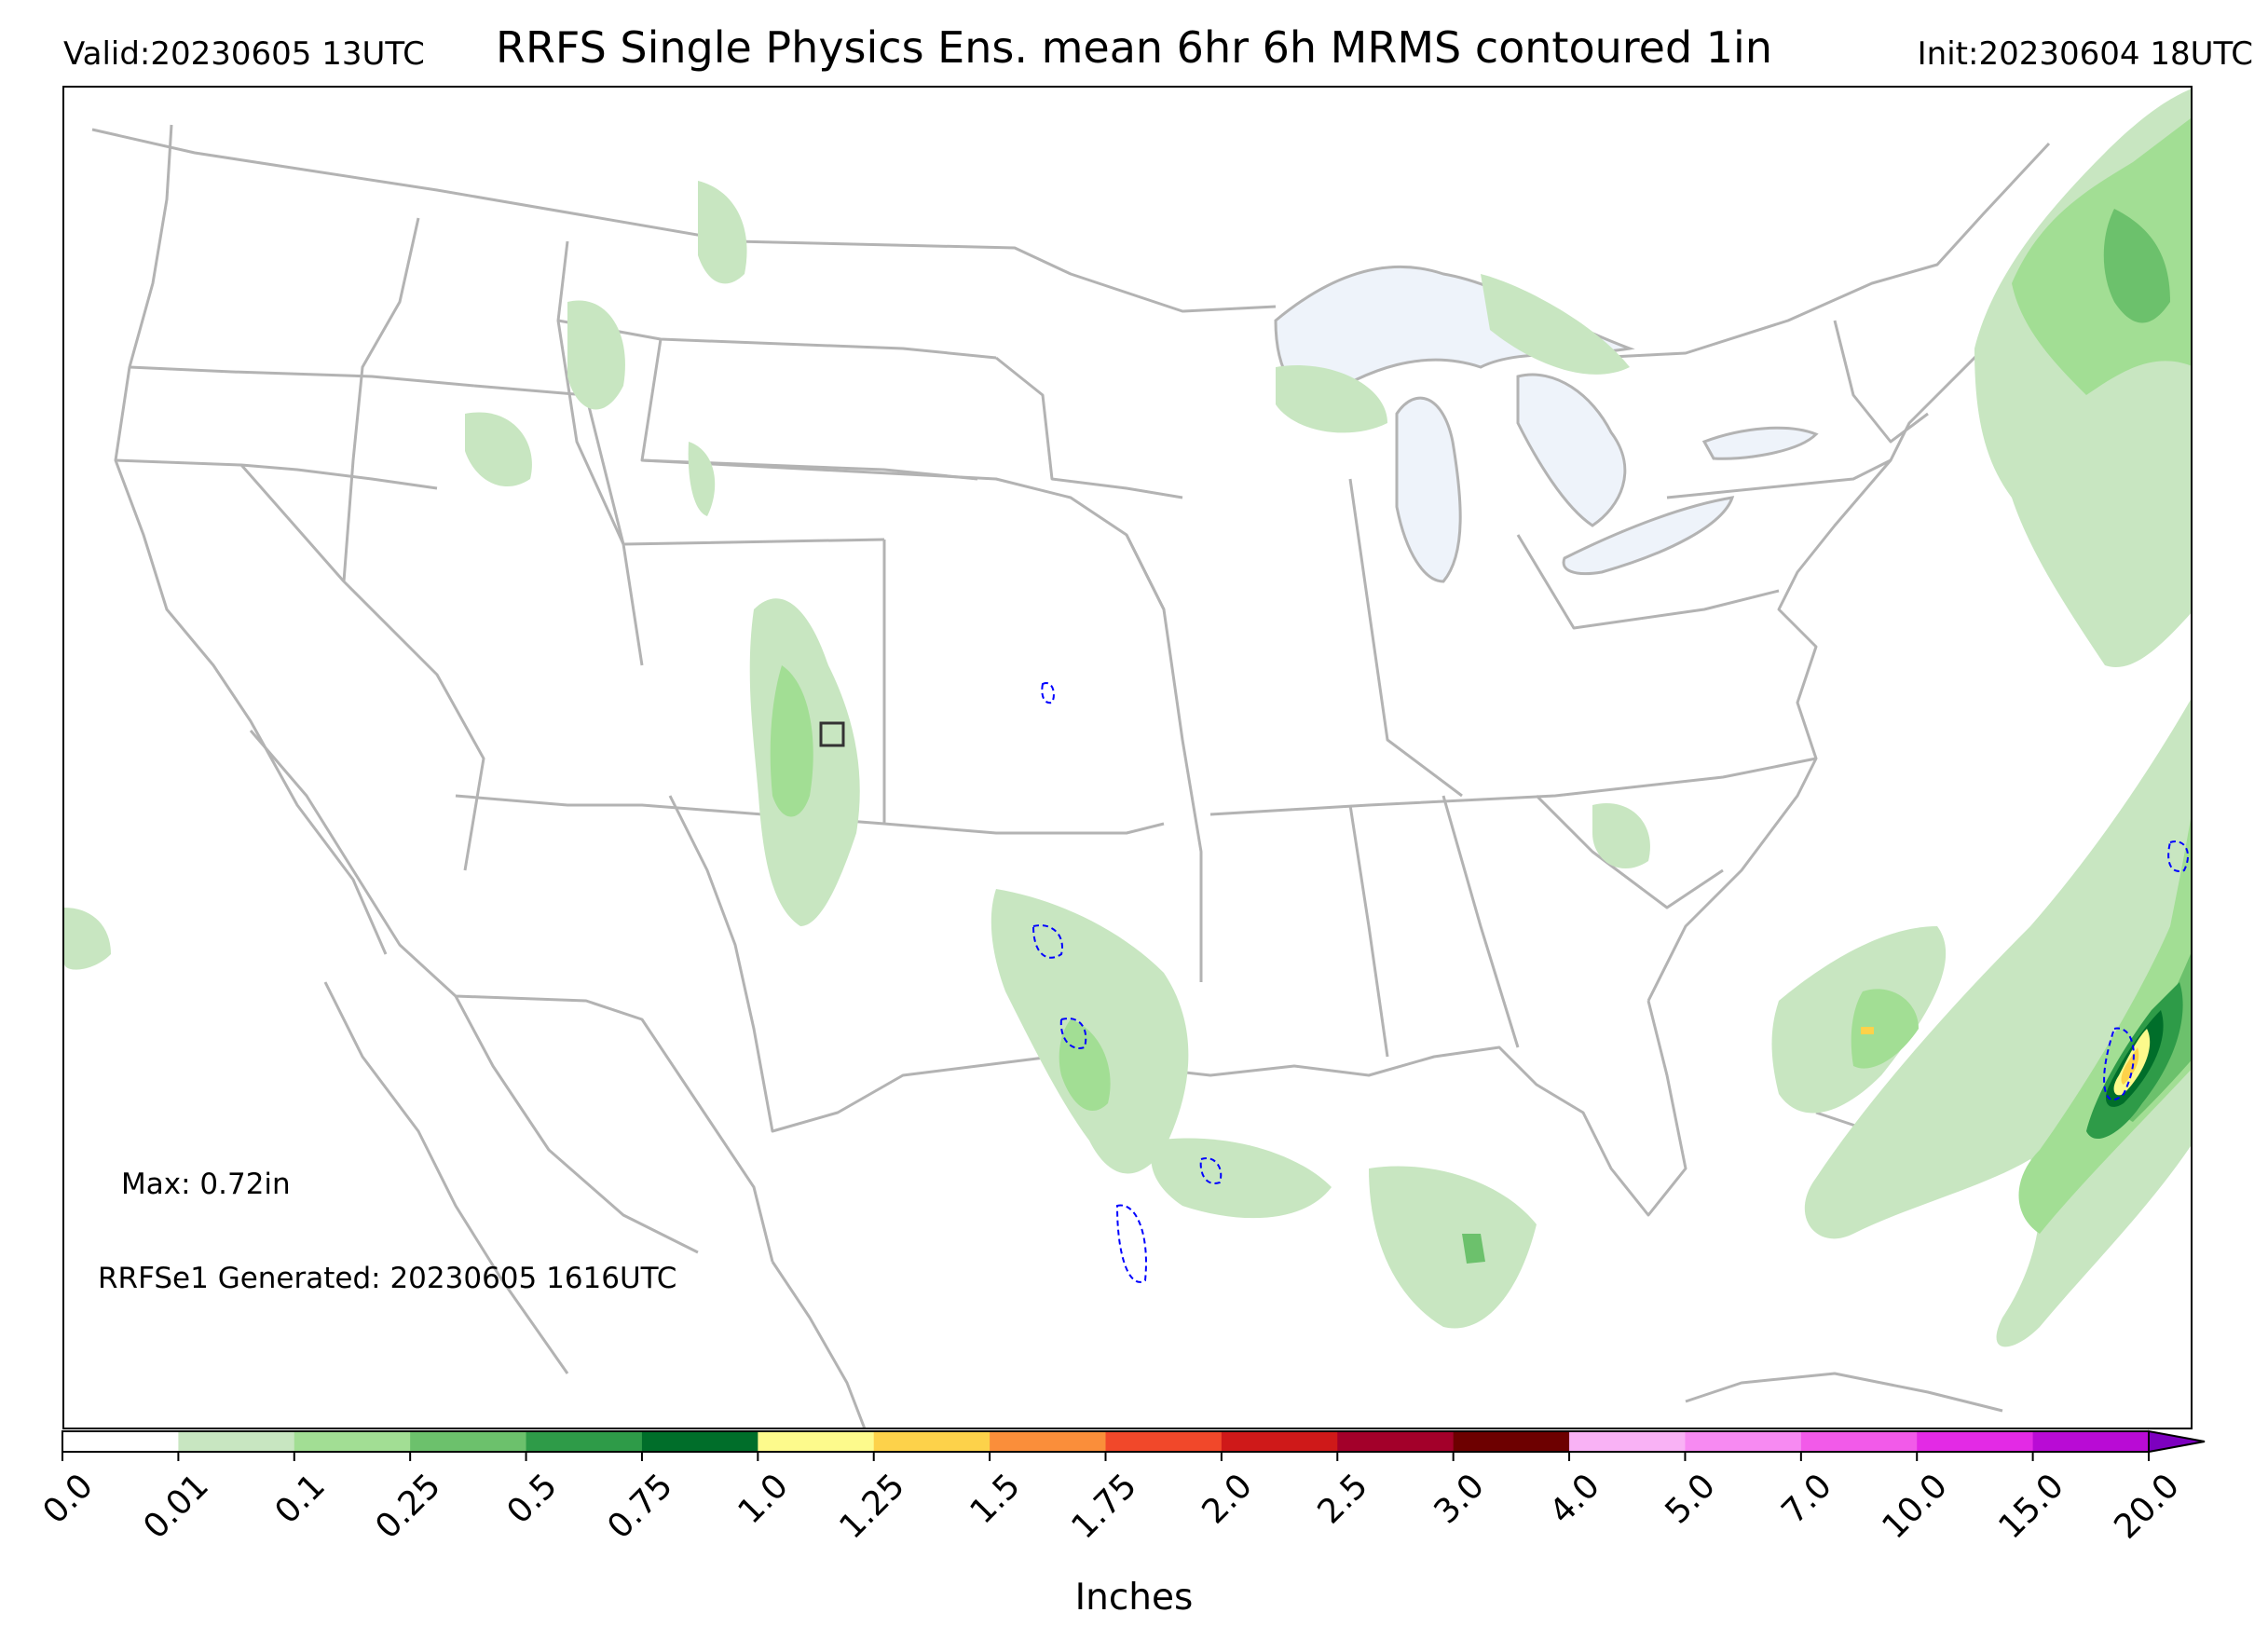 Image resolution: width=2268 pixels, height=1640 pixels. I want to click on lake-erie, so click(1648, 536).